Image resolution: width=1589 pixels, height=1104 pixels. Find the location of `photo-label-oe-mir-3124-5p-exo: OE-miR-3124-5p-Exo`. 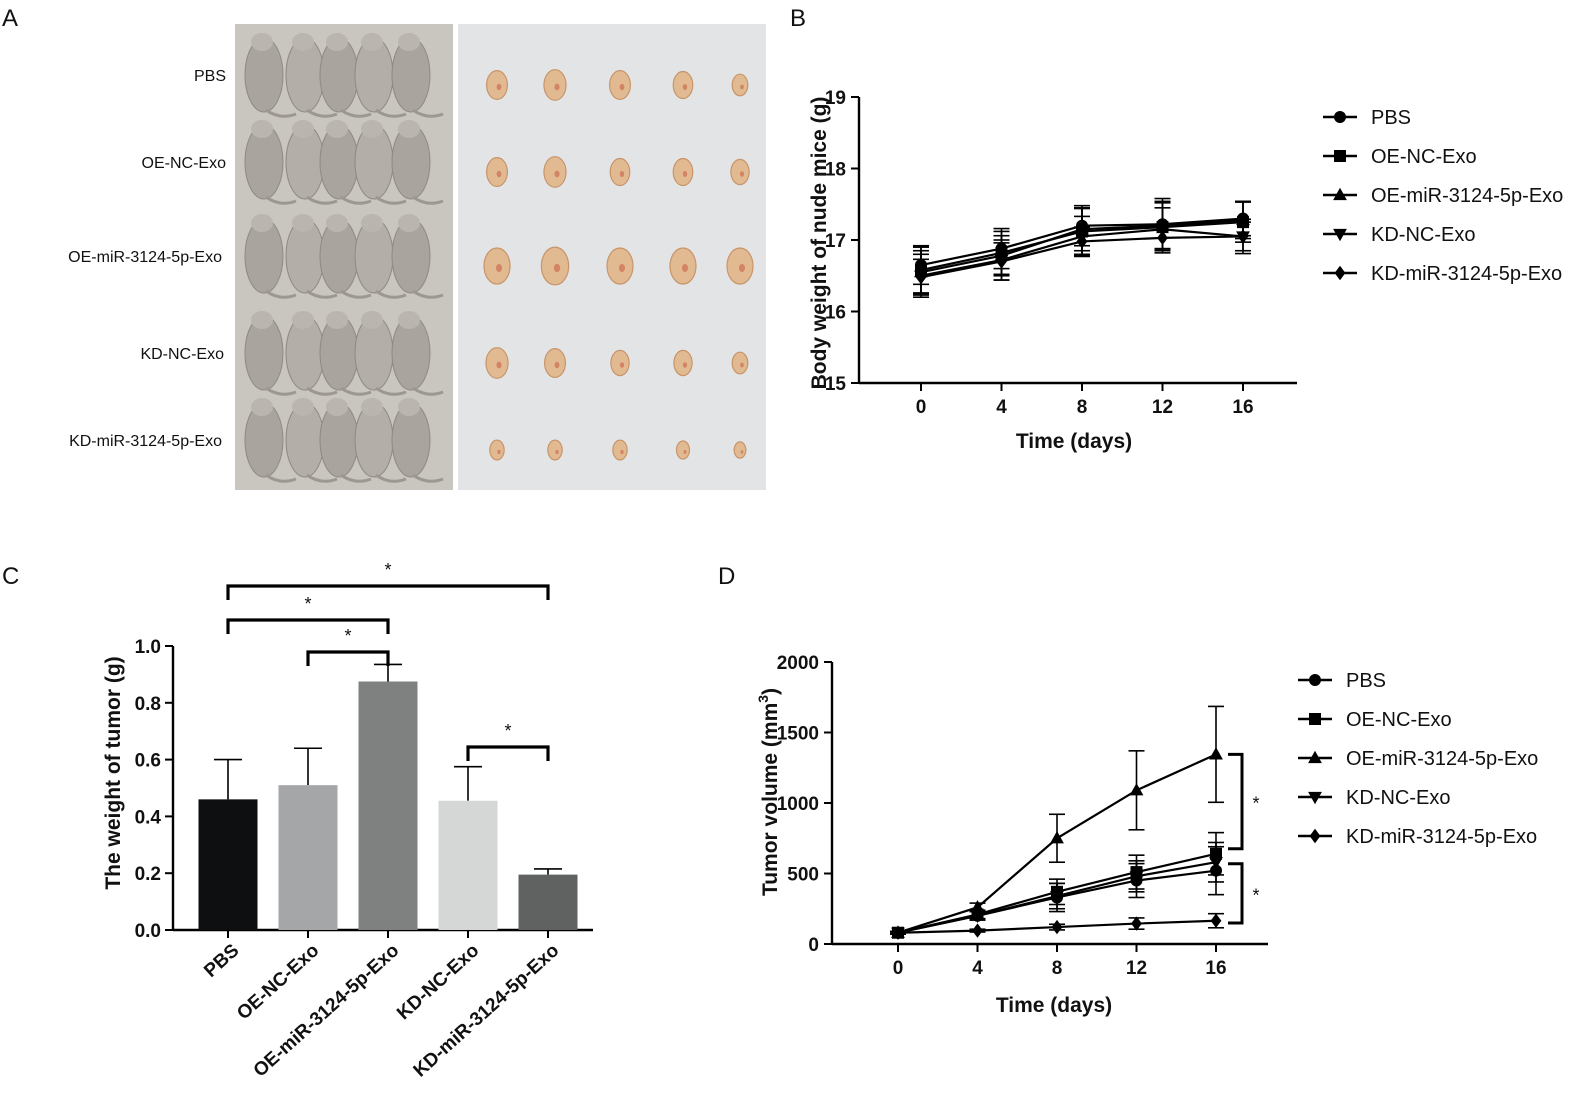

photo-label-oe-mir-3124-5p-exo: OE-miR-3124-5p-Exo is located at coordinates (145, 257).